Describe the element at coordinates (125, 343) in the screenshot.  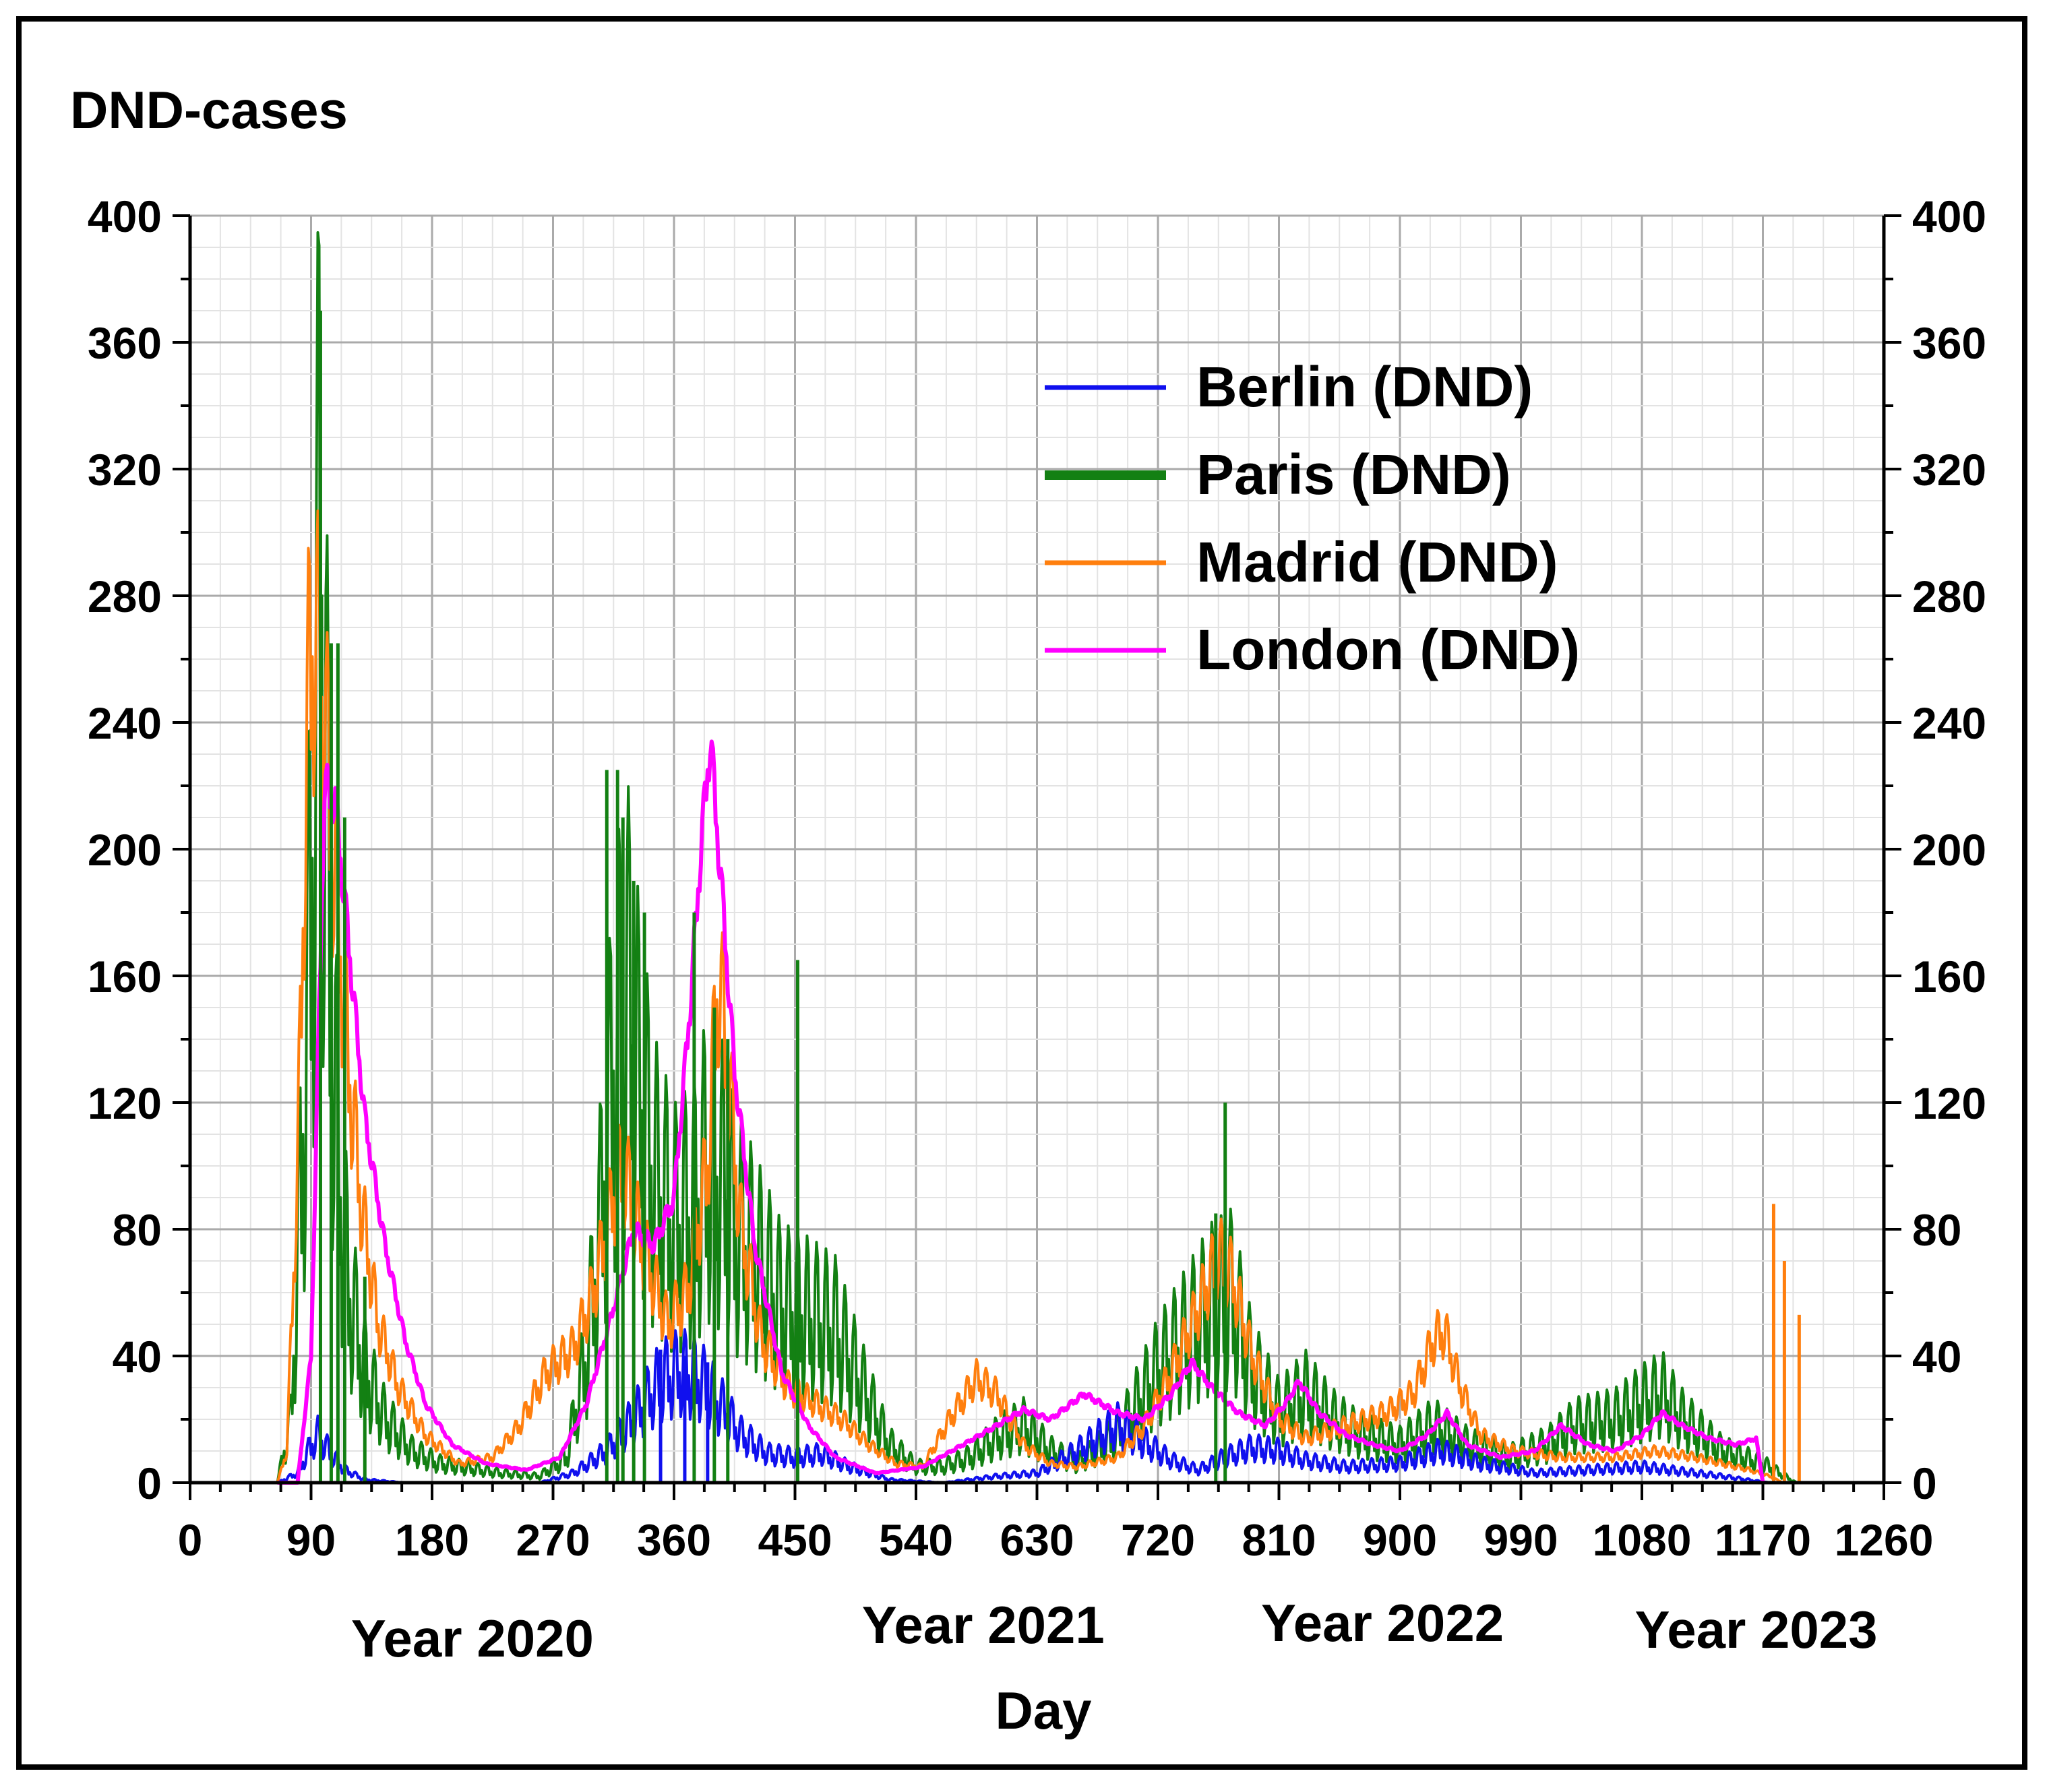
I see `y-tick-label-left: 360` at that location.